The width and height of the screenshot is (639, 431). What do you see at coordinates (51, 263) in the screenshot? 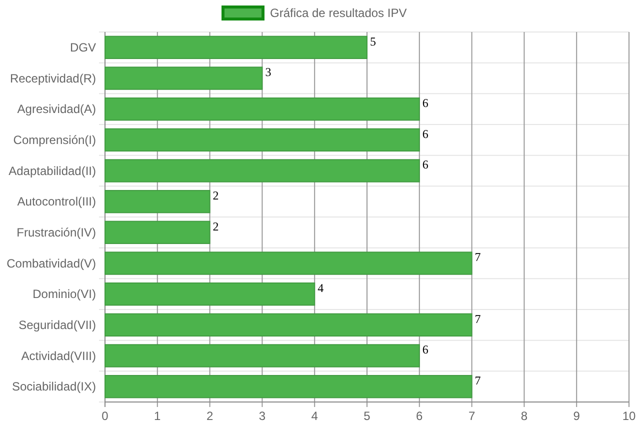
I see `y-tick-label: Combatividad(V)` at bounding box center [51, 263].